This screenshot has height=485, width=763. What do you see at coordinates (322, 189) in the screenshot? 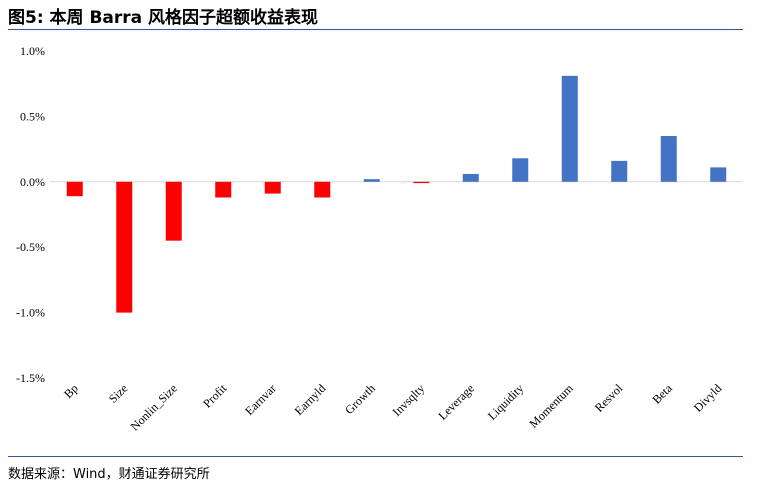
I see `bar-earnyld` at bounding box center [322, 189].